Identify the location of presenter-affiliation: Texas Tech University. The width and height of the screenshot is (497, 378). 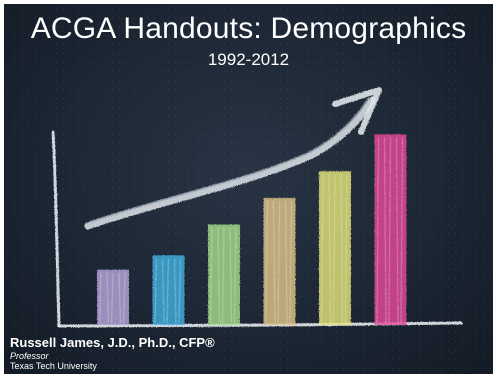
(53, 366).